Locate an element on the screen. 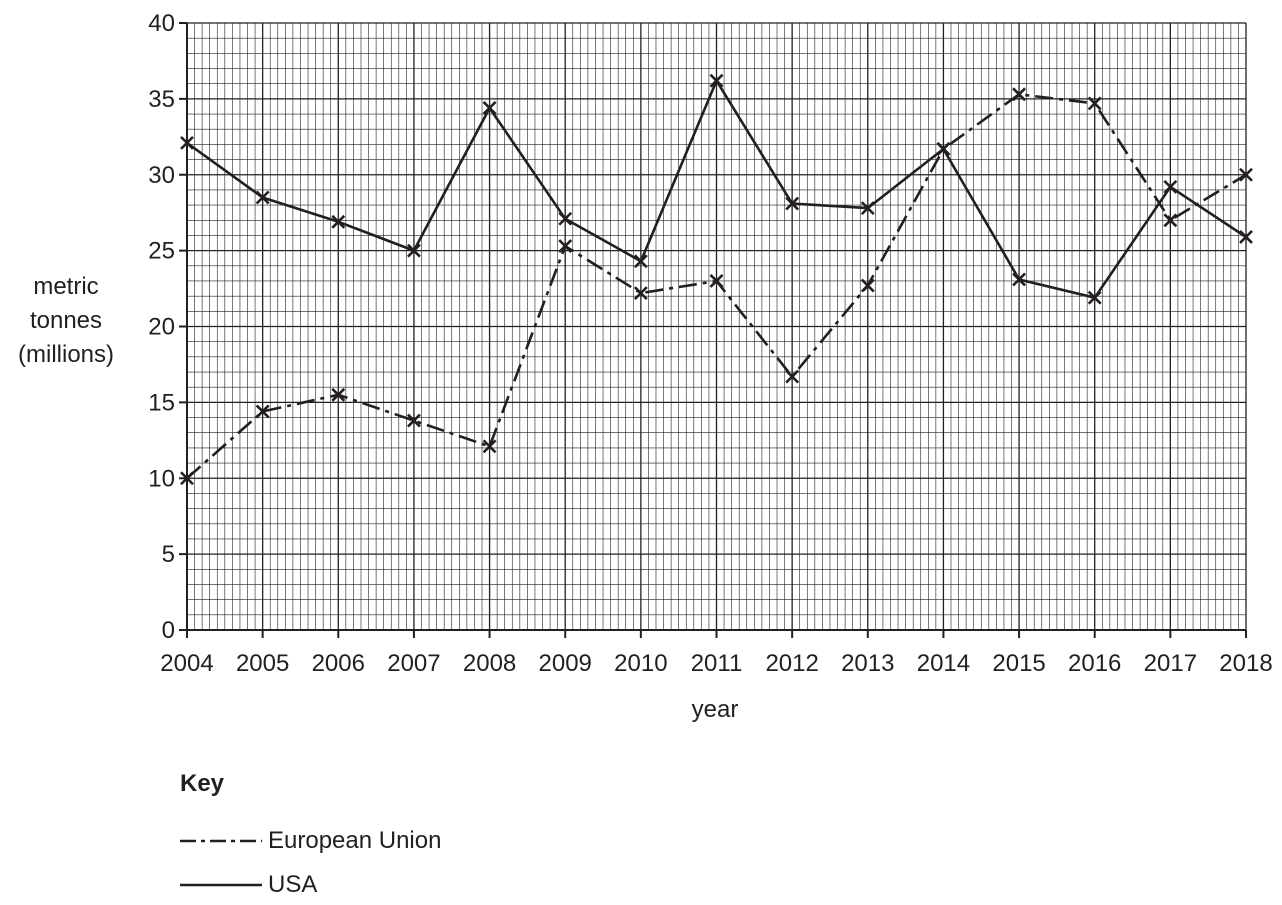 This screenshot has width=1282, height=905. y-axis-label: metric tonnes (millions) is located at coordinates (66, 321).